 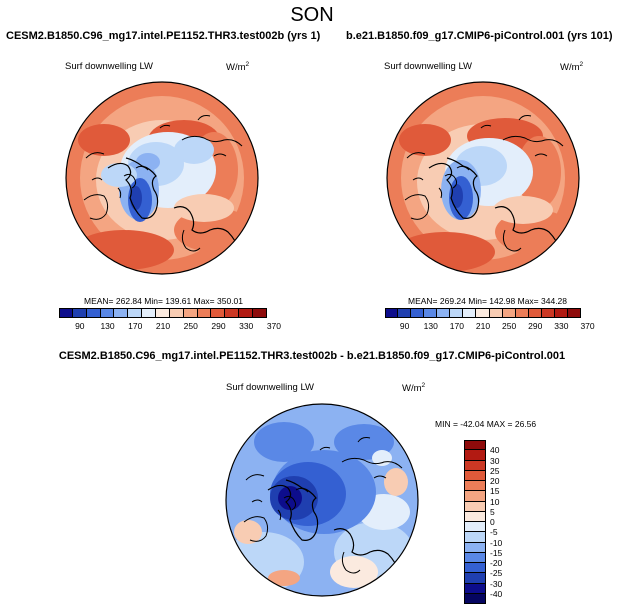 I want to click on diff-colorbar-tick: -10, so click(x=496, y=542).